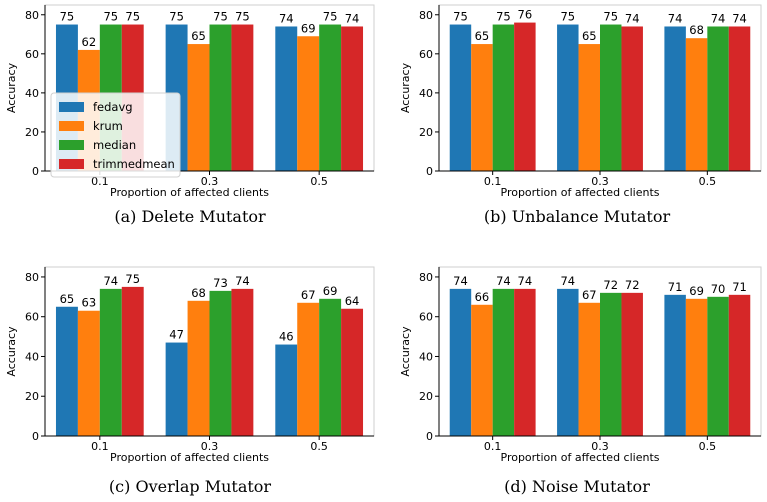 The image size is (767, 502). Describe the element at coordinates (132, 17) in the screenshot. I see `data-label-trimmedmean-0.1: 75` at that location.